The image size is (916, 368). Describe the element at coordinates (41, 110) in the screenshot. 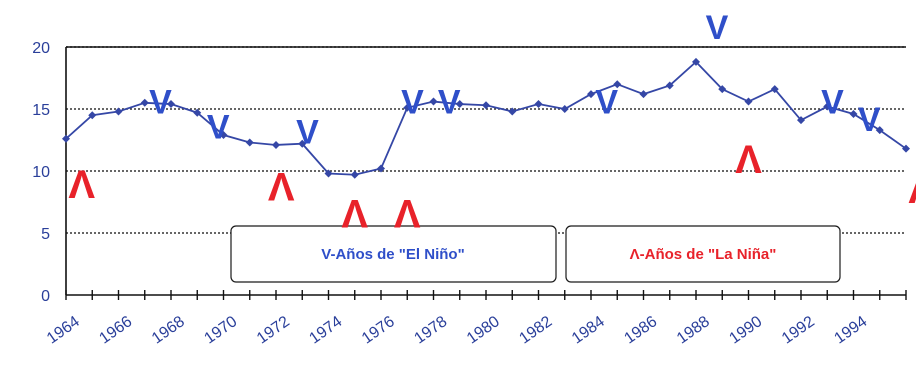

I see `y-tick-label: 15` at that location.